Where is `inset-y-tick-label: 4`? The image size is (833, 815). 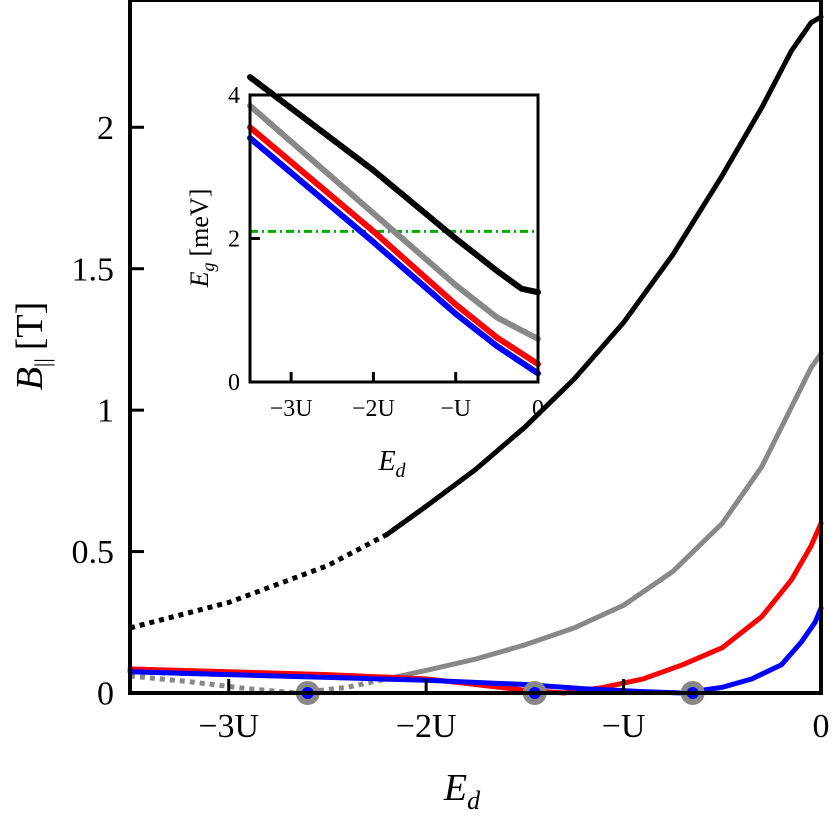 inset-y-tick-label: 4 is located at coordinates (234, 96).